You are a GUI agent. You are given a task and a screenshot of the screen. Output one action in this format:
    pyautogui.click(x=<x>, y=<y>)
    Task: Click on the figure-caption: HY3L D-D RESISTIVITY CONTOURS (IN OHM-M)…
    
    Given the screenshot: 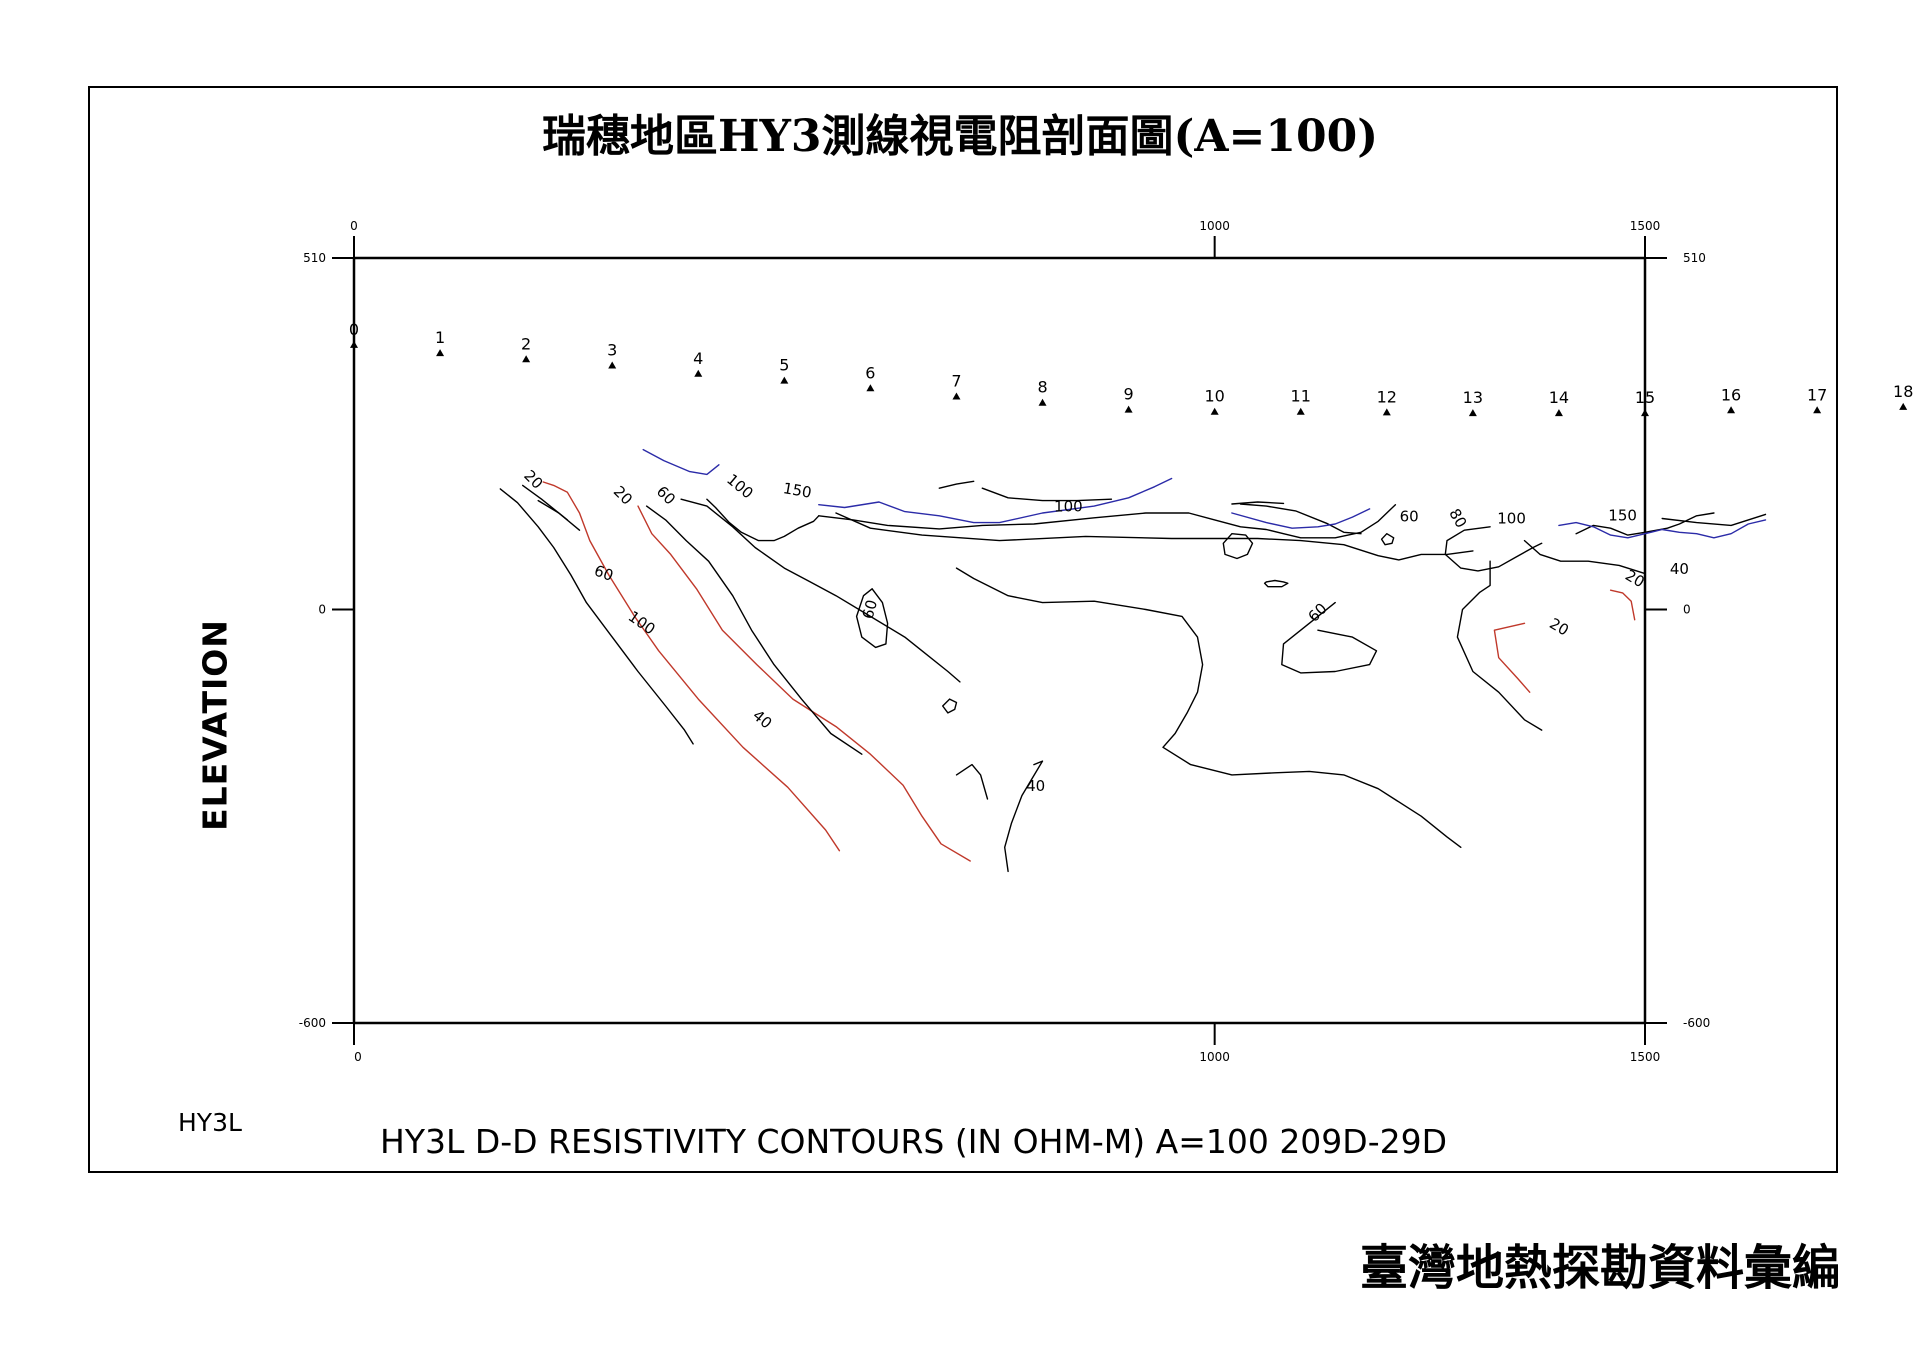 What is the action you would take?
    pyautogui.click(x=914, y=1141)
    